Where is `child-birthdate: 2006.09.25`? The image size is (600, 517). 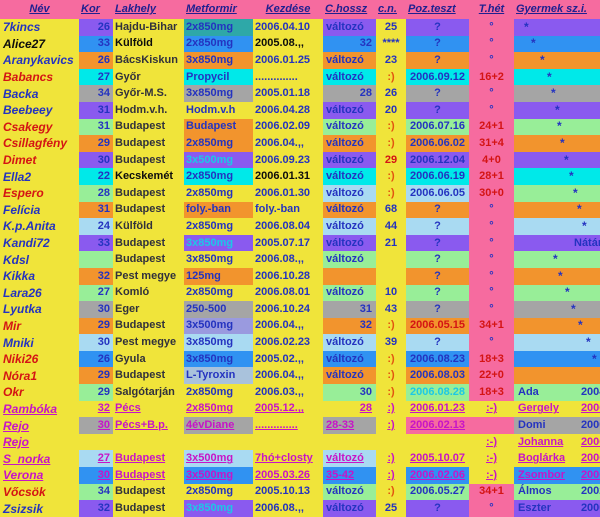 child-birthdate: 2006.09.25 is located at coordinates (590, 408).